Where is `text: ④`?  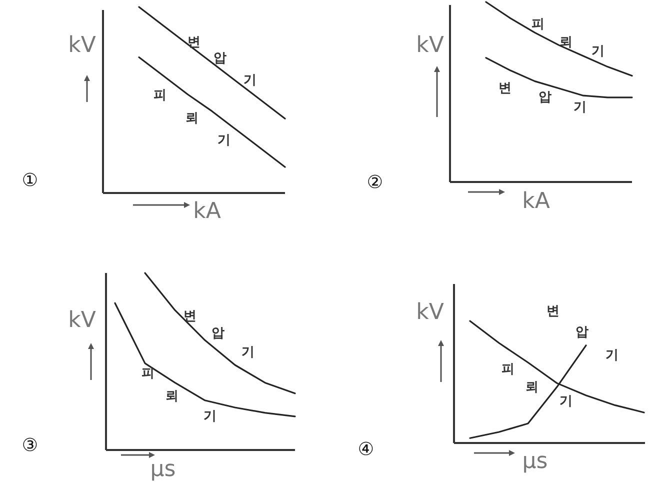
text: ④ is located at coordinates (366, 449).